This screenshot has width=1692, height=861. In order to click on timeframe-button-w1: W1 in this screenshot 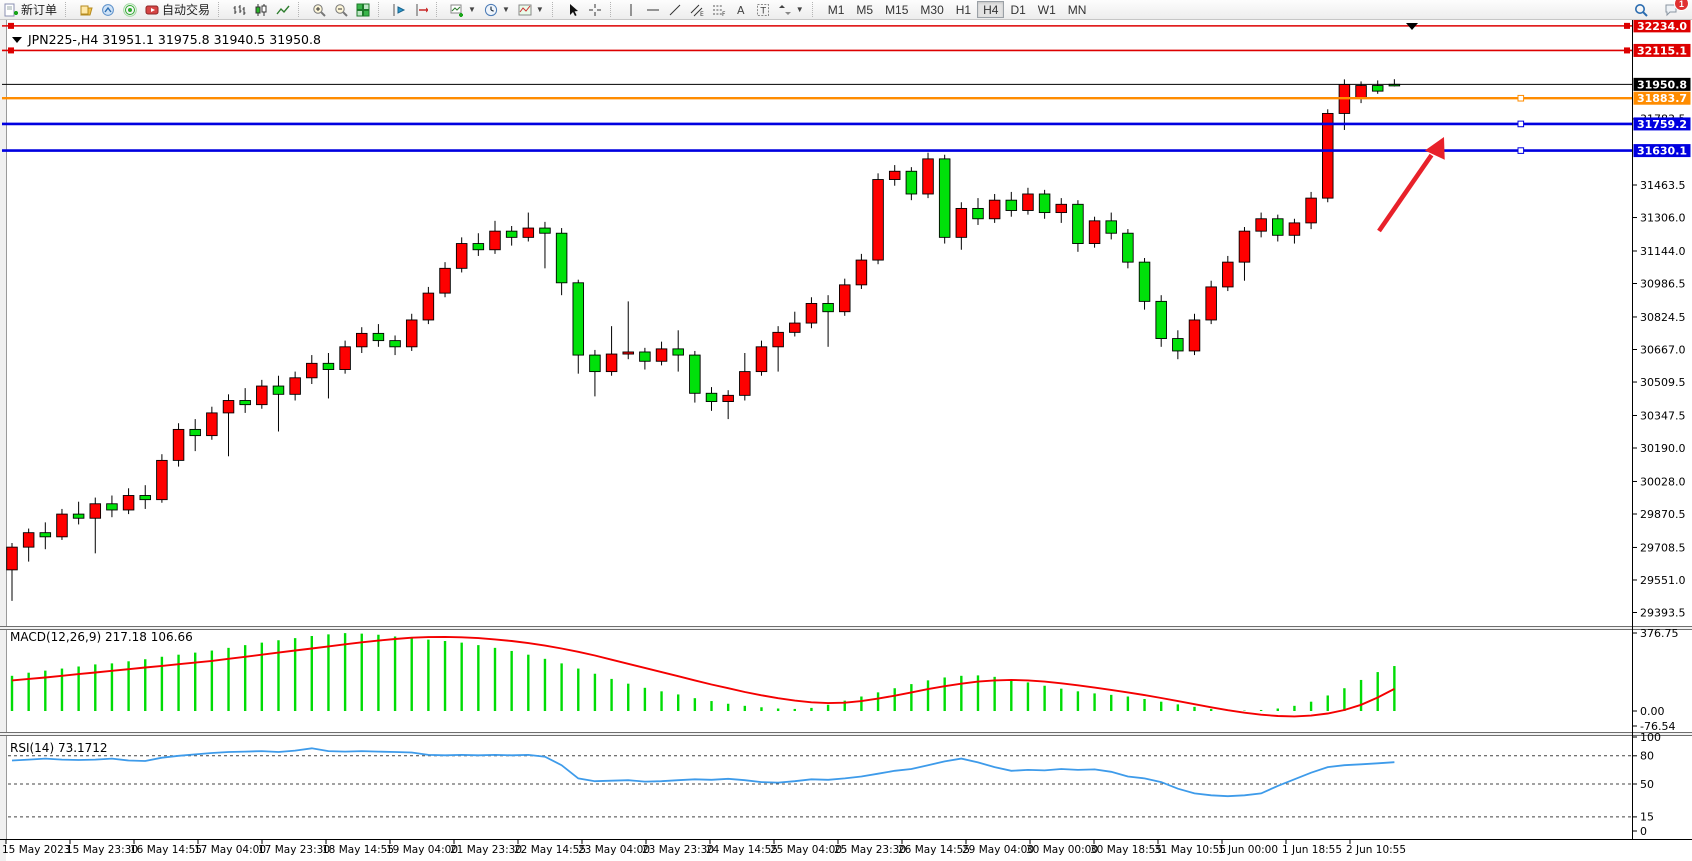, I will do `click(1047, 9)`.